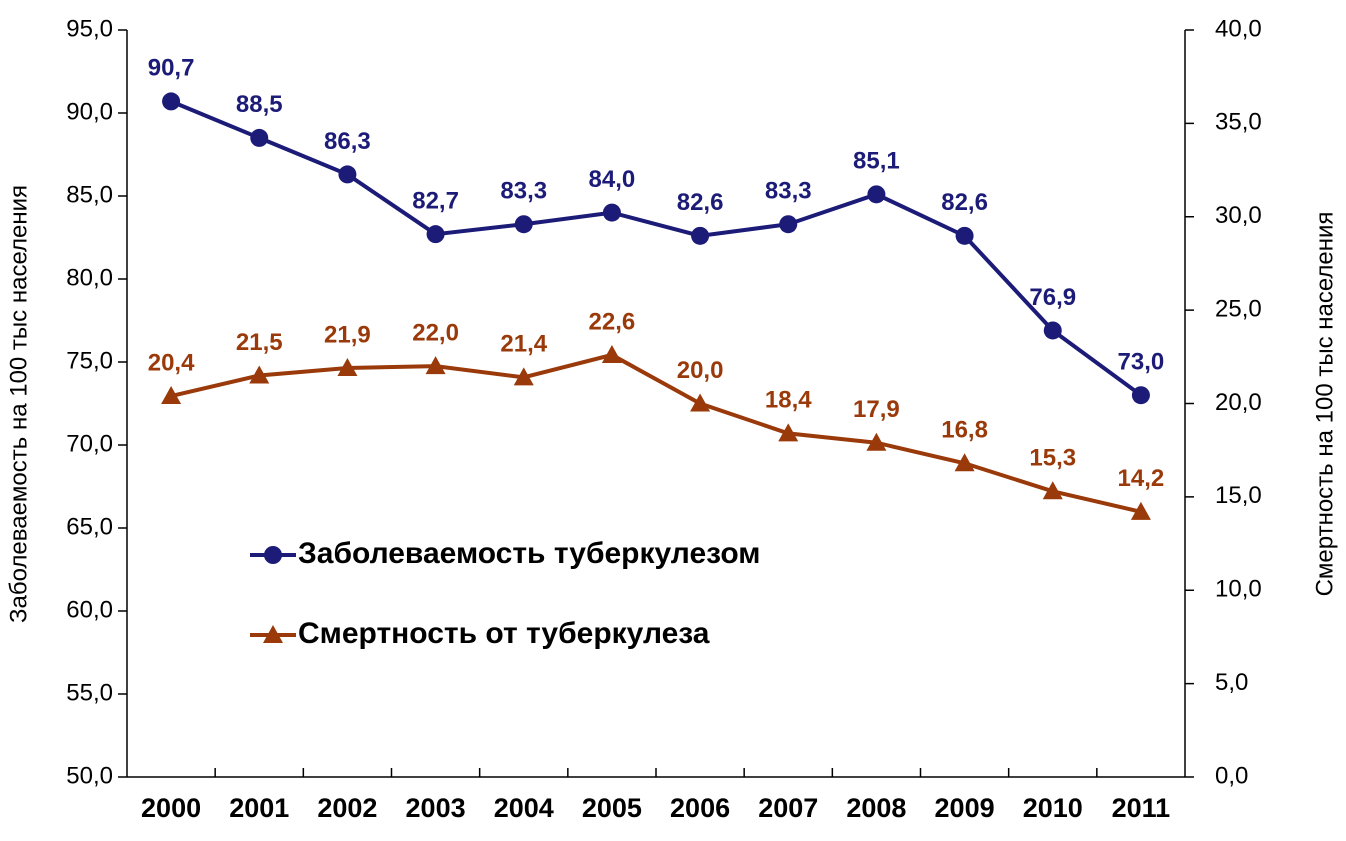 The image size is (1346, 841). Describe the element at coordinates (876, 409) in the screenshot. I see `data-label: 17,9` at that location.